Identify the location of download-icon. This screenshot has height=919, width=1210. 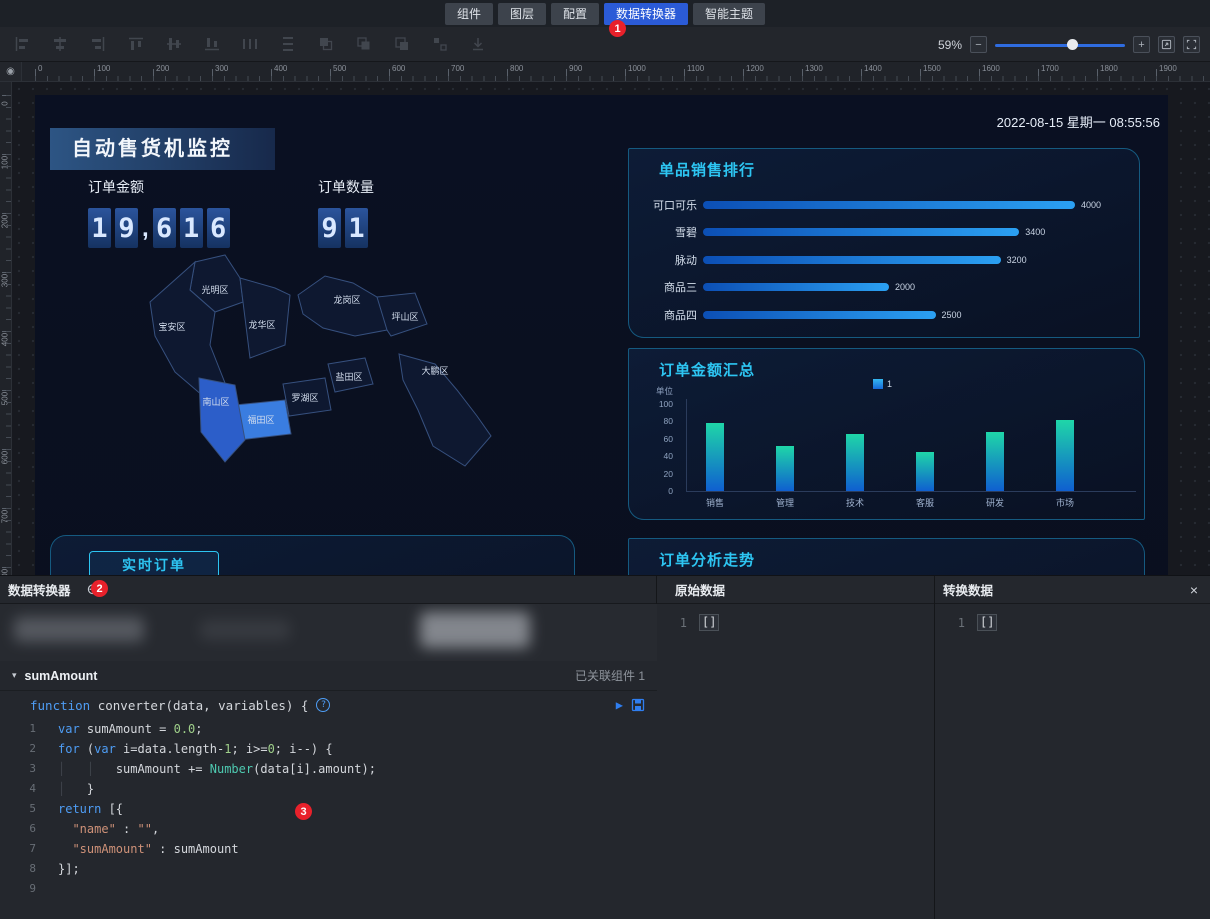
(478, 44).